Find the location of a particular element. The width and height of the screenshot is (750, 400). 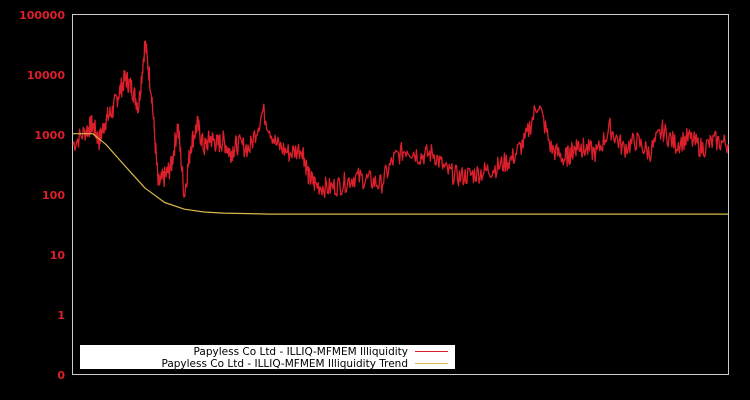

y-tick-label: 100 is located at coordinates (53, 195).